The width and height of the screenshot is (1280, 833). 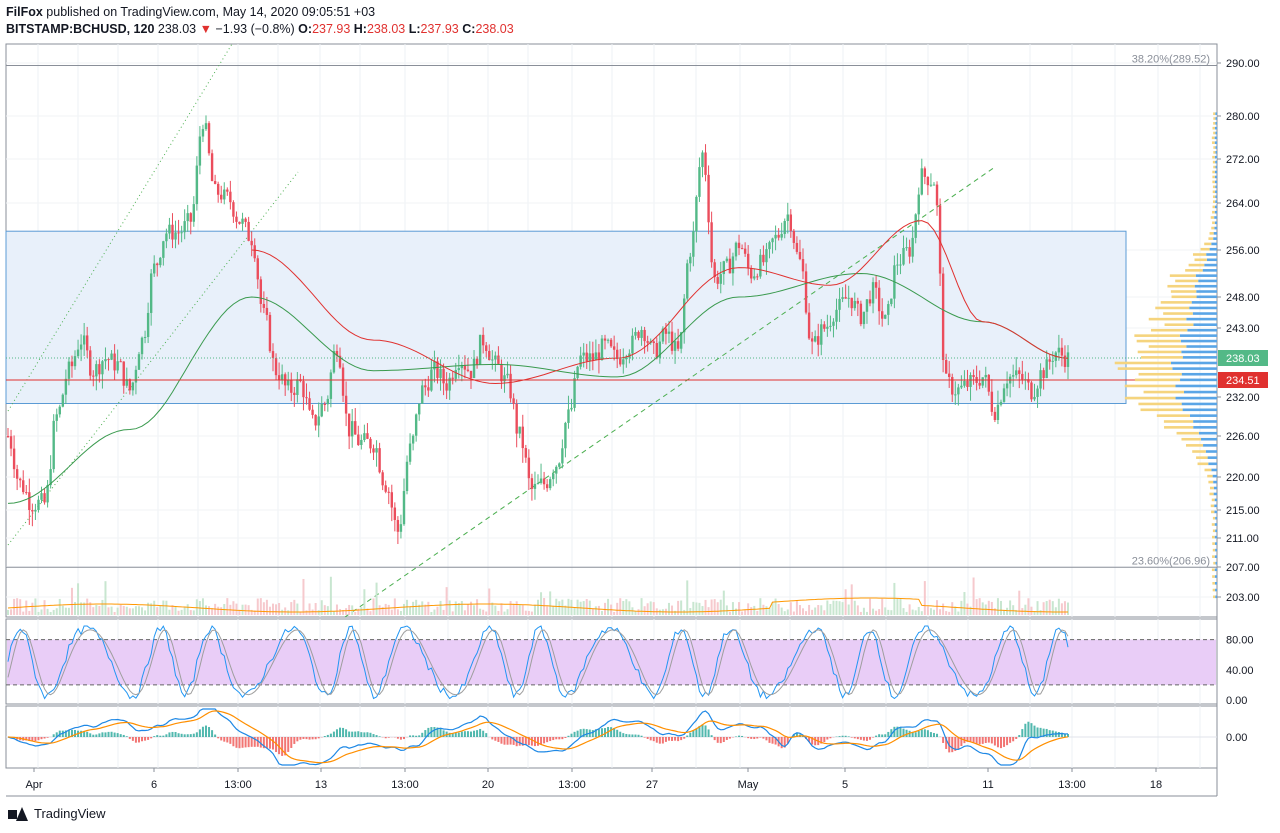 What do you see at coordinates (1243, 437) in the screenshot?
I see `y-tick-label: 226.00` at bounding box center [1243, 437].